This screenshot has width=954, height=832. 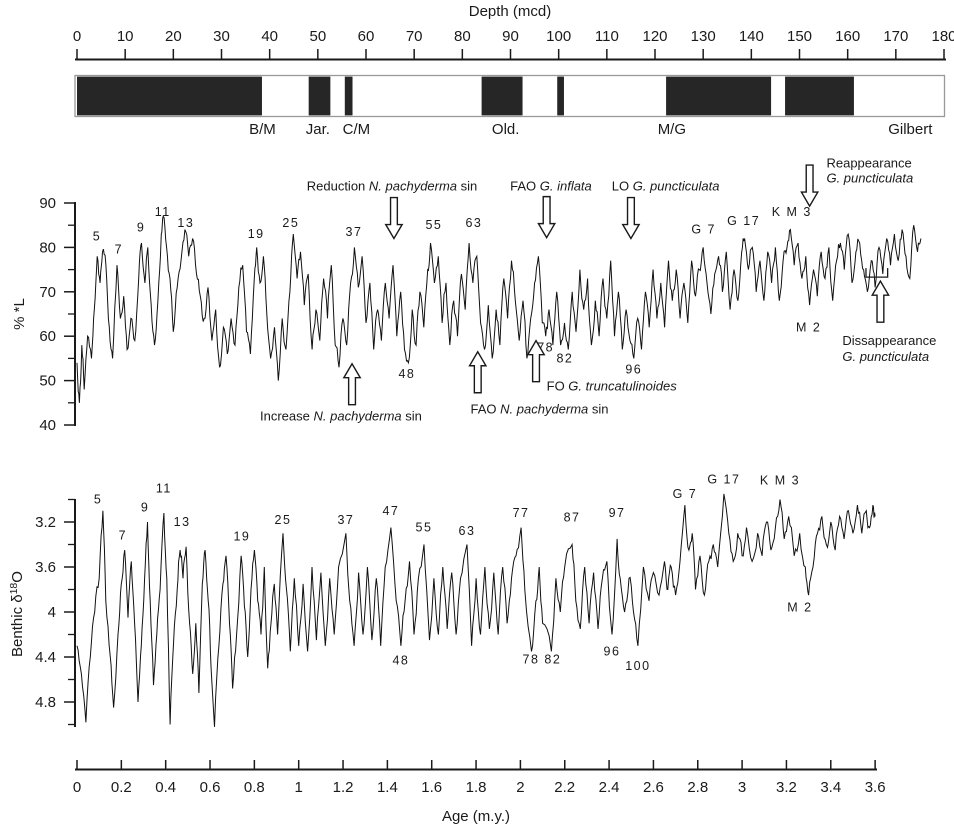 What do you see at coordinates (542, 659) in the screenshot?
I see `stage-label: 78 82` at bounding box center [542, 659].